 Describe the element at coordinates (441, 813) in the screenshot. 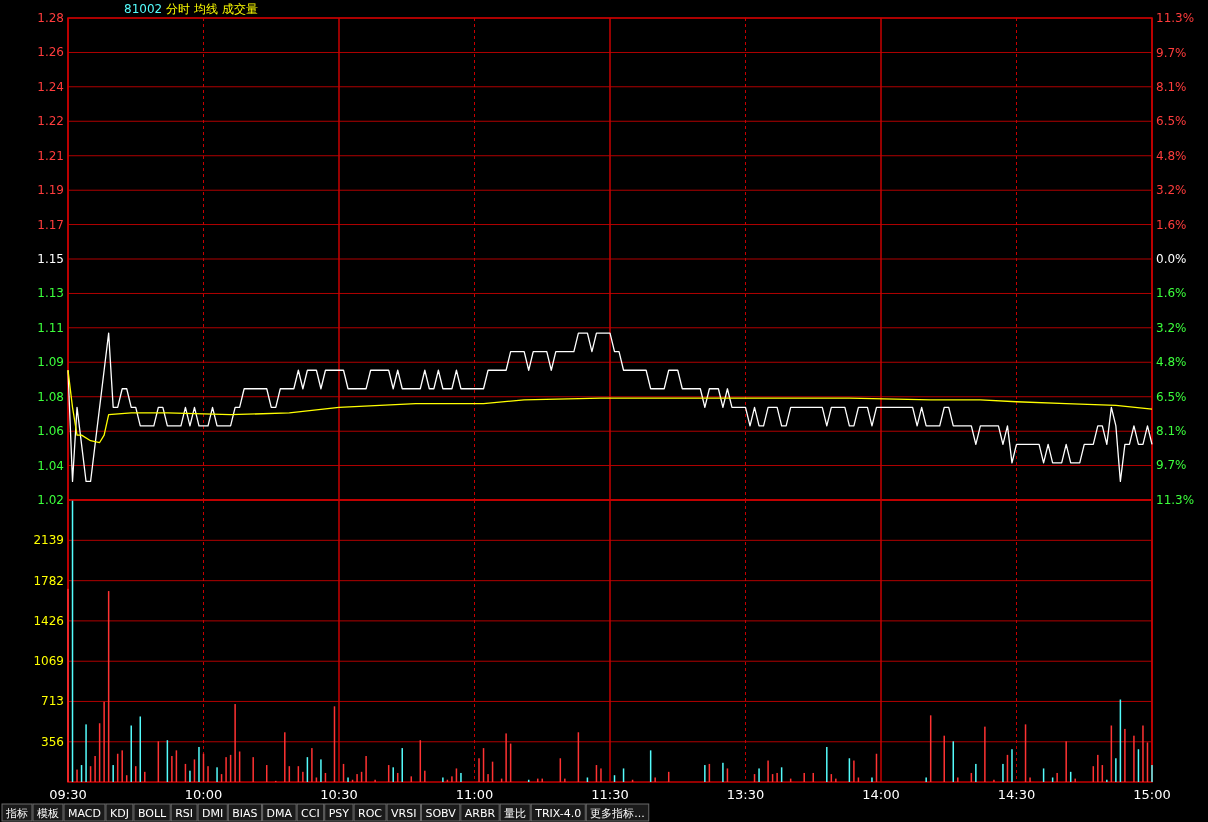

I see `text: SOBV` at that location.